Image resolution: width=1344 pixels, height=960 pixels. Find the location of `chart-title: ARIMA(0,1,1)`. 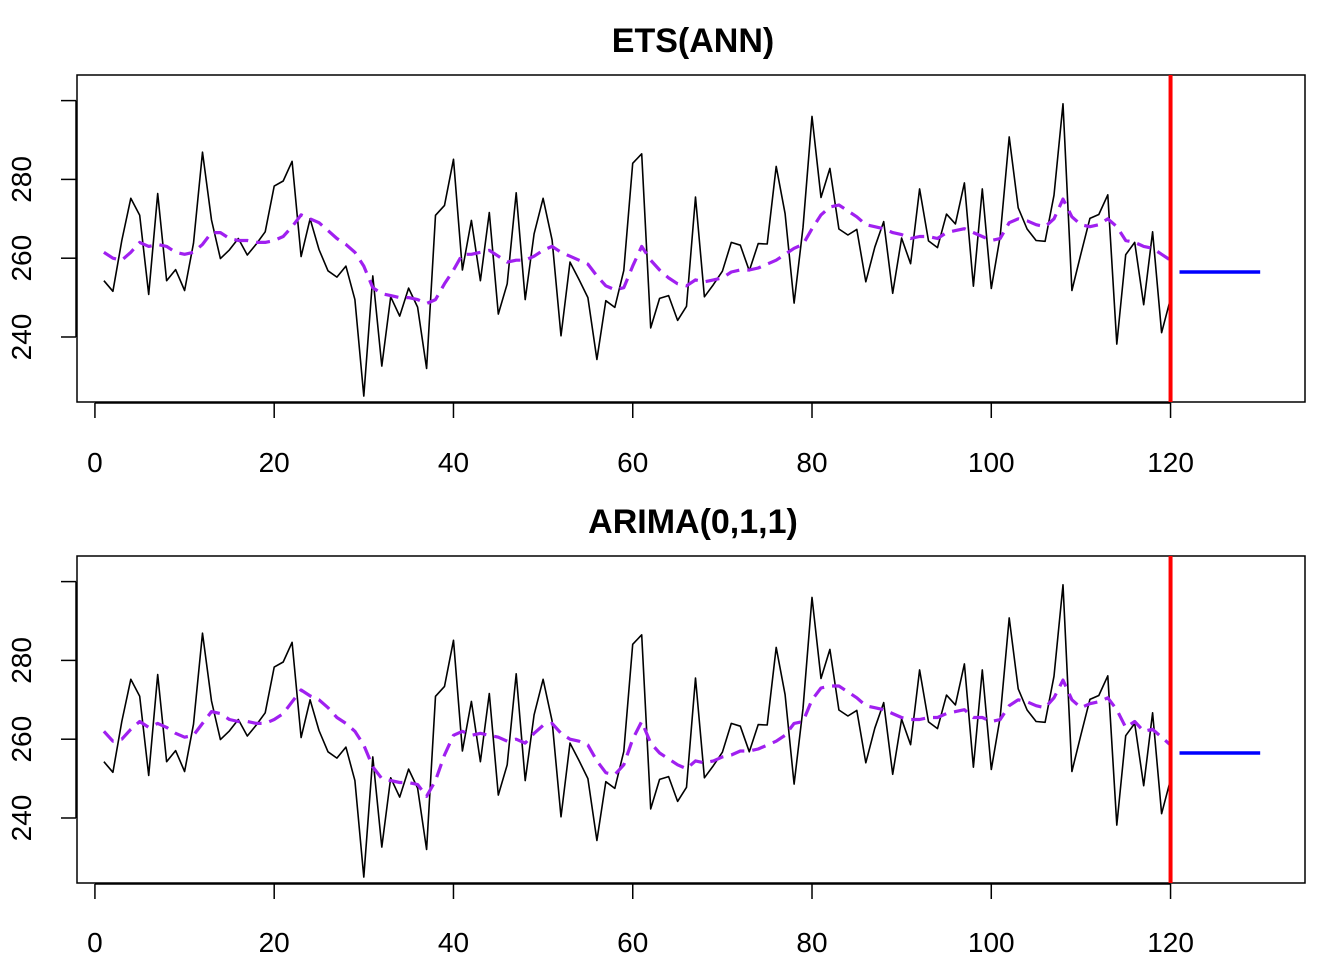

chart-title: ARIMA(0,1,1) is located at coordinates (693, 522).